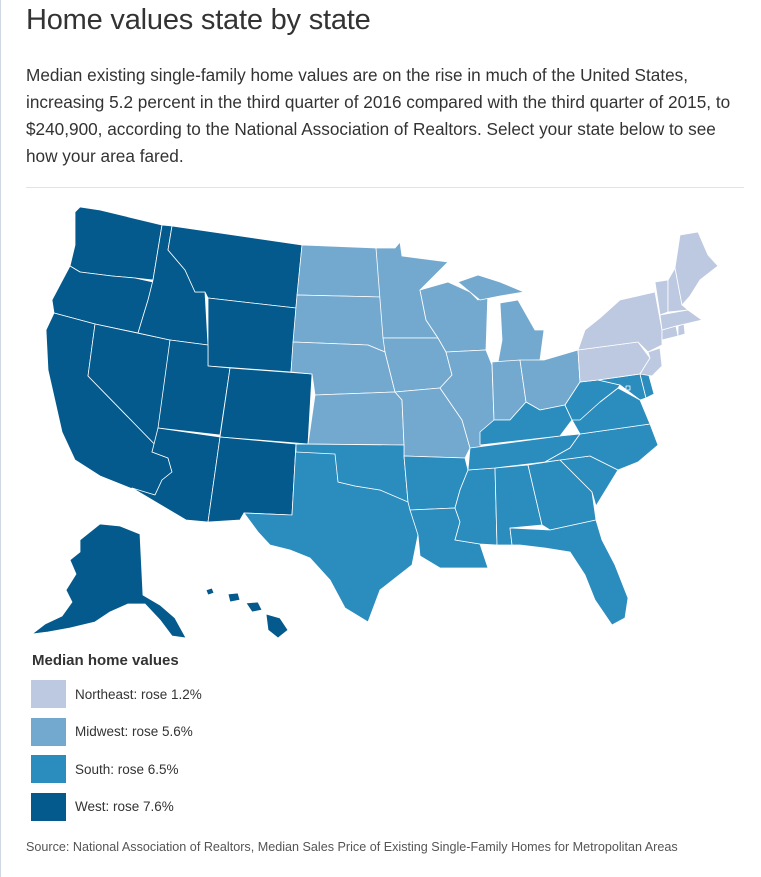  Describe the element at coordinates (252, 335) in the screenshot. I see `state-WY` at that location.